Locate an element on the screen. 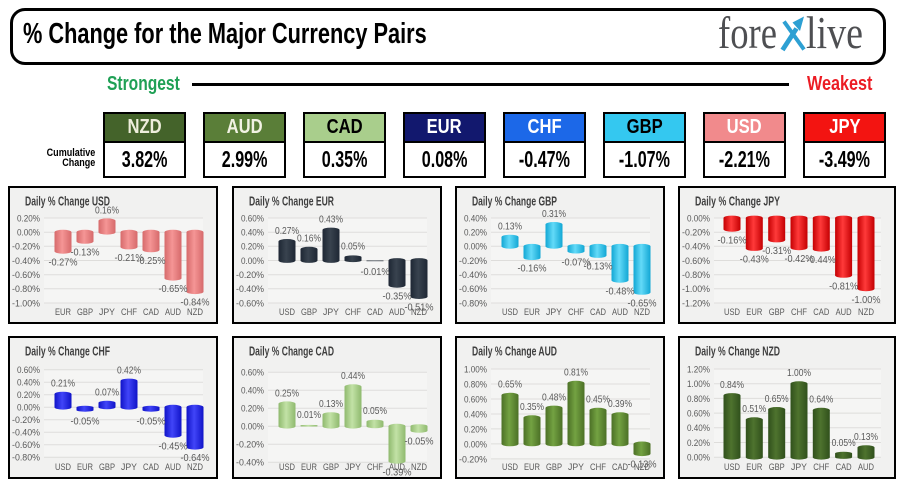 The image size is (900, 493). svg-text: -0.07% is located at coordinates (576, 262).